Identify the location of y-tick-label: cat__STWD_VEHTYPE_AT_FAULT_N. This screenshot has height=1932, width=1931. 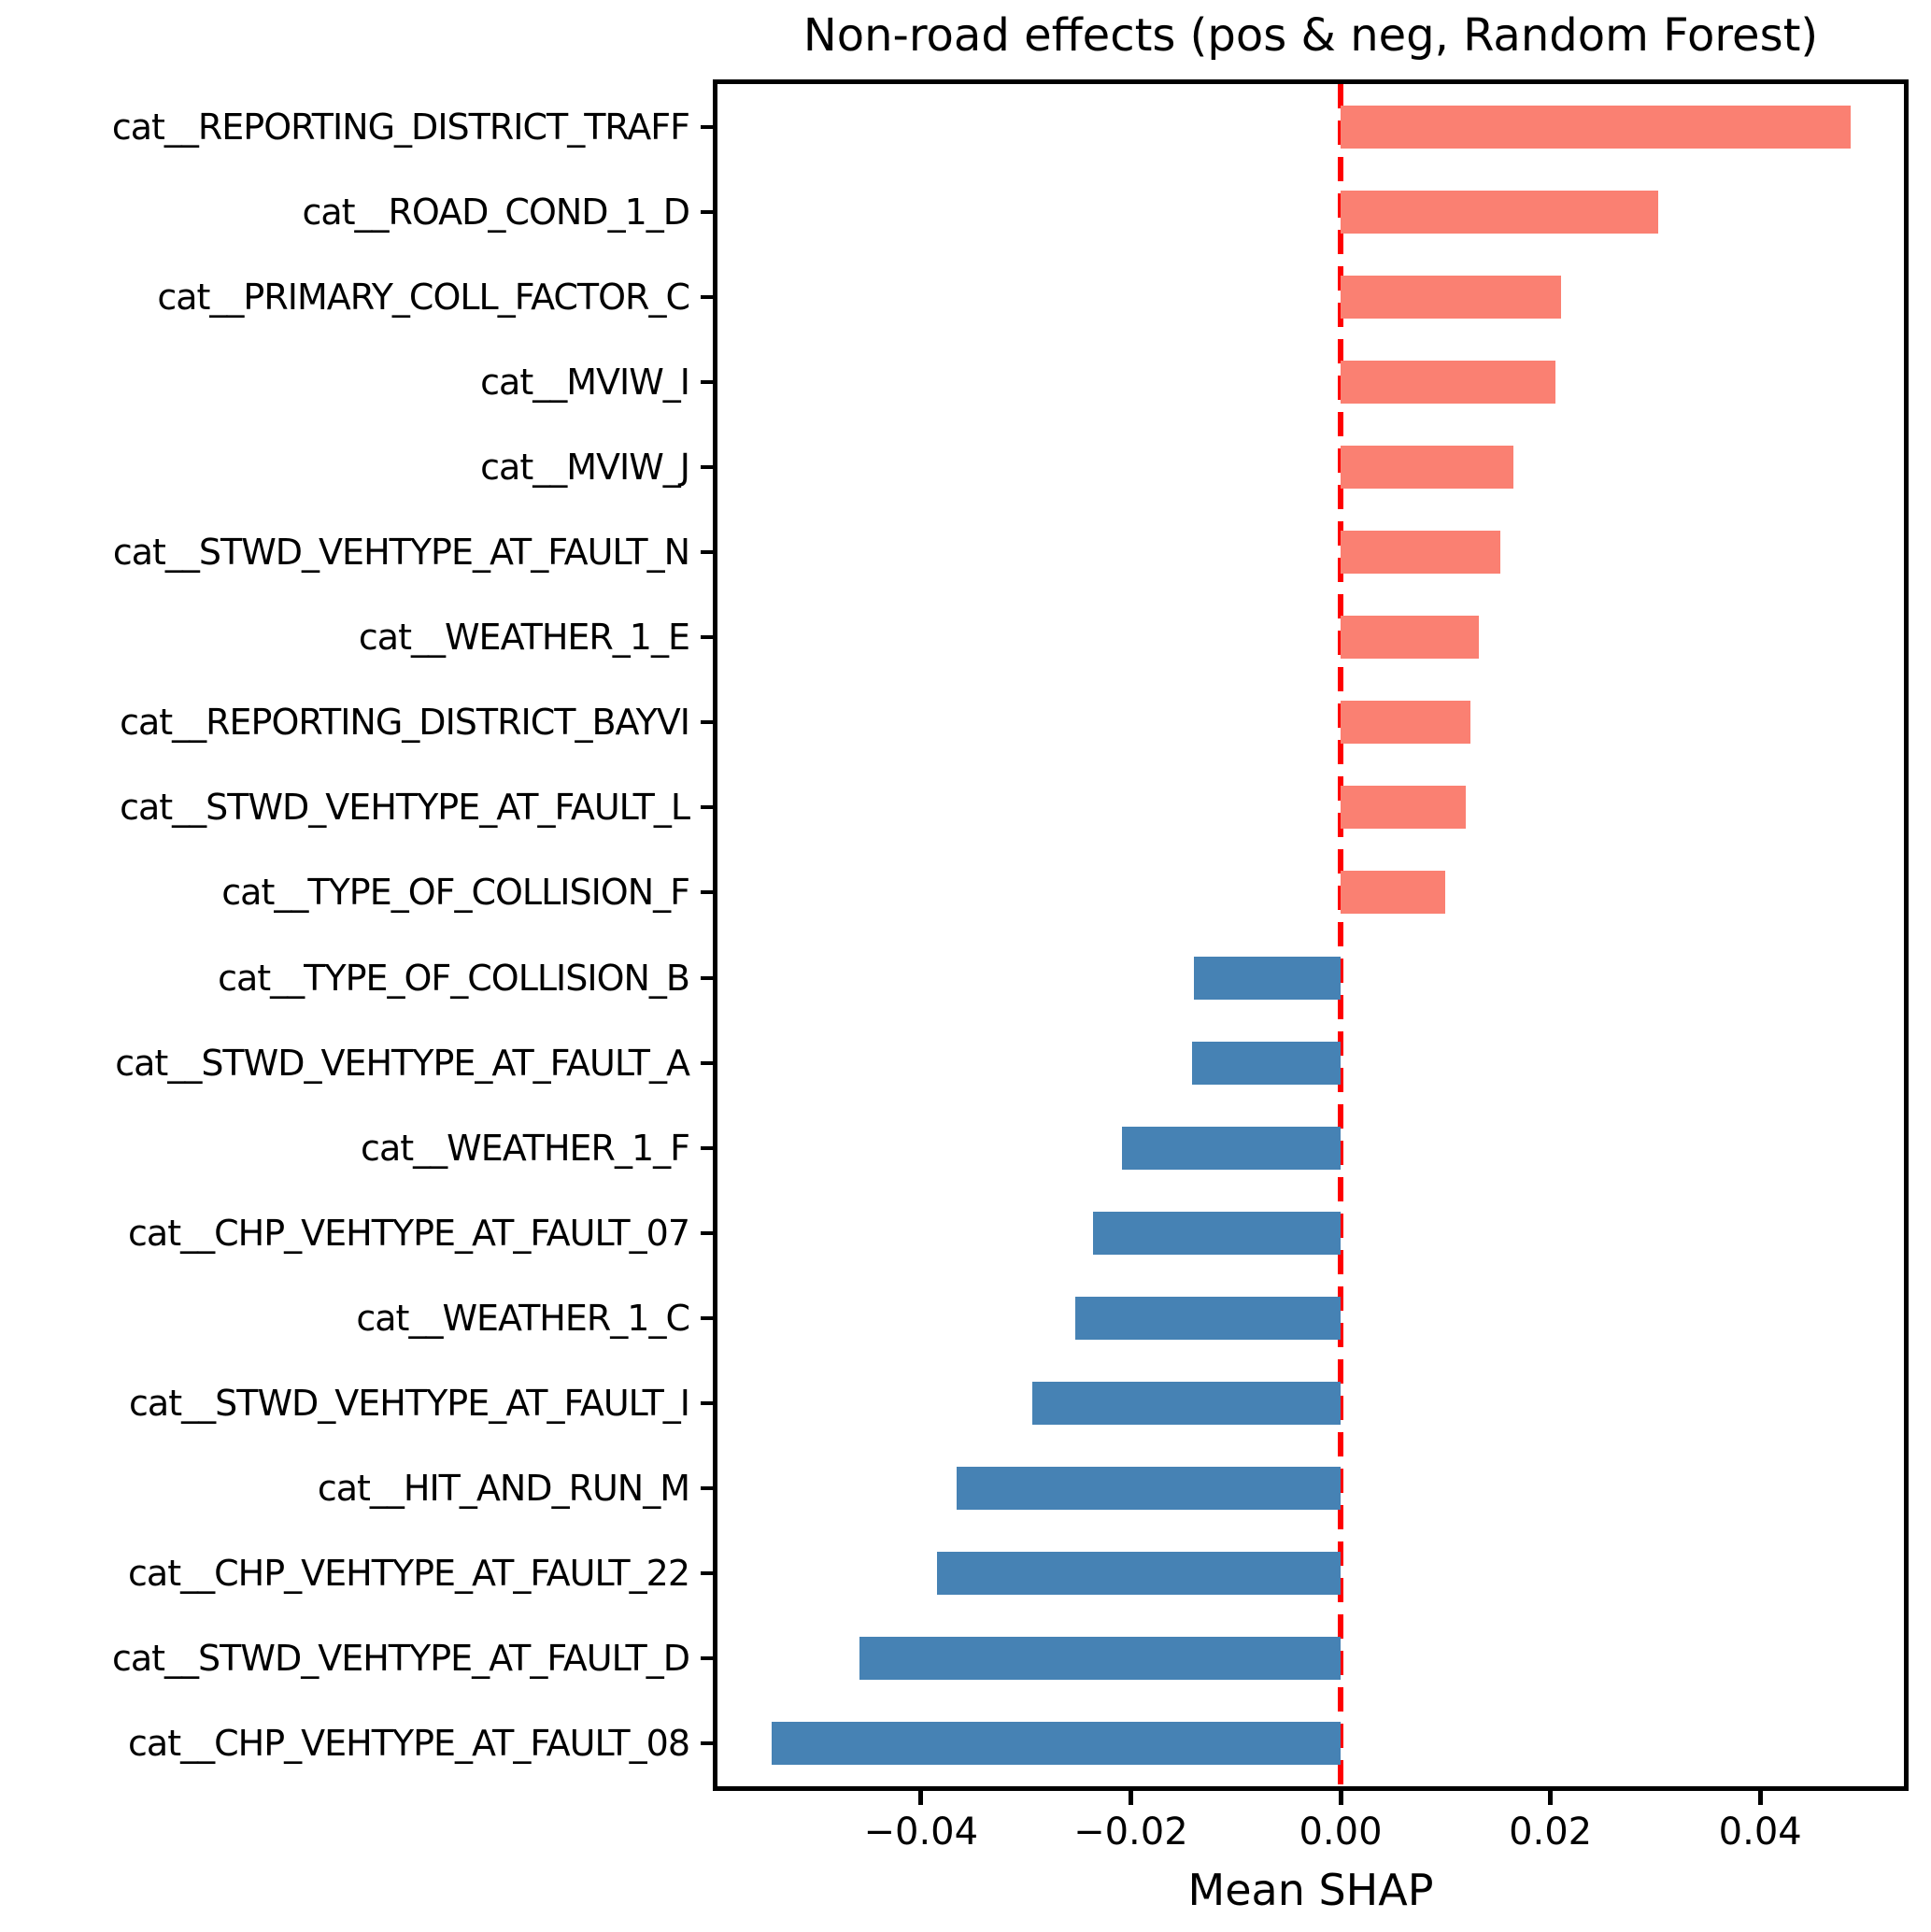
(401, 552).